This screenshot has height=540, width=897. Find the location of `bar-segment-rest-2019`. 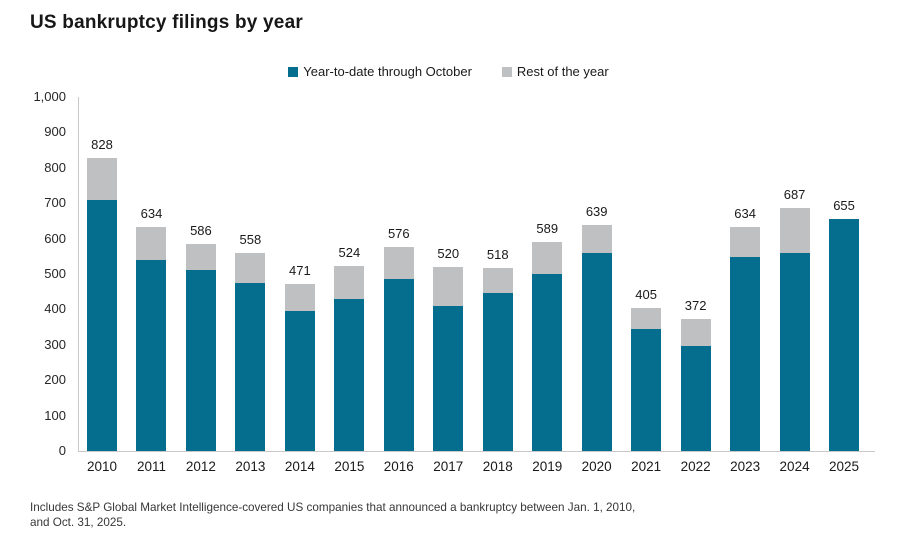

bar-segment-rest-2019 is located at coordinates (547, 258).